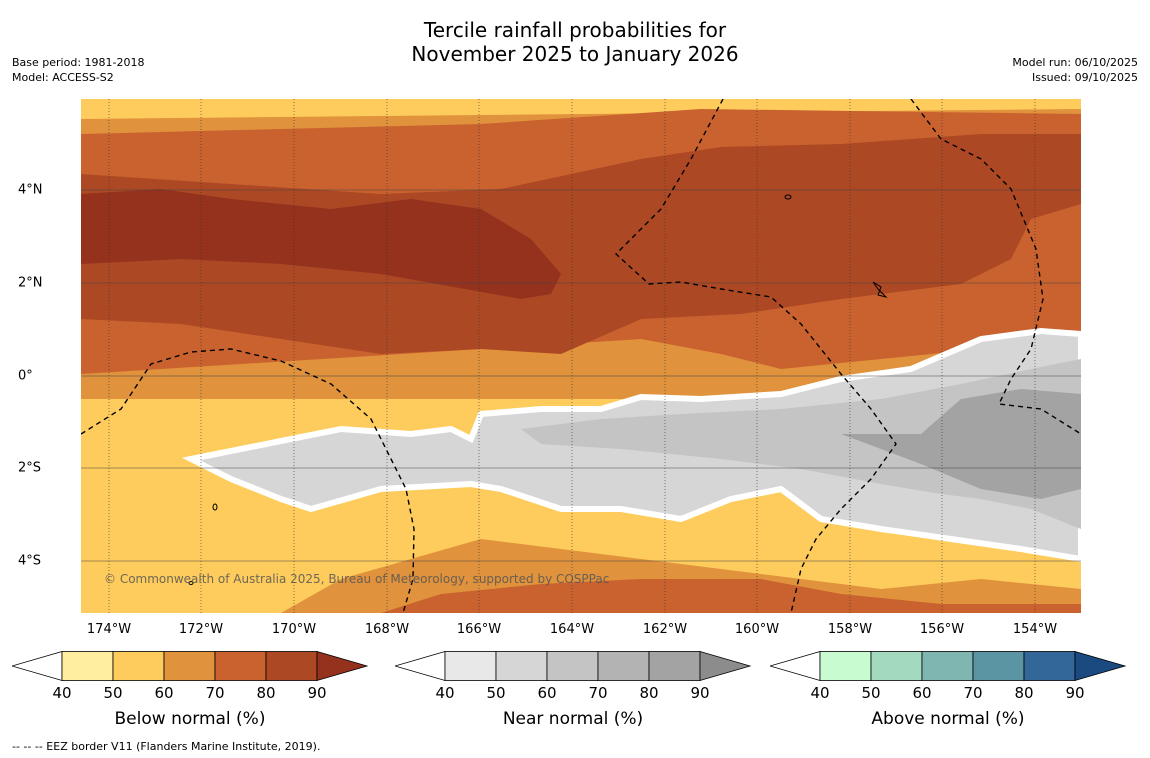  I want to click on model-name: Model: ACCESS-S2, so click(63, 77).